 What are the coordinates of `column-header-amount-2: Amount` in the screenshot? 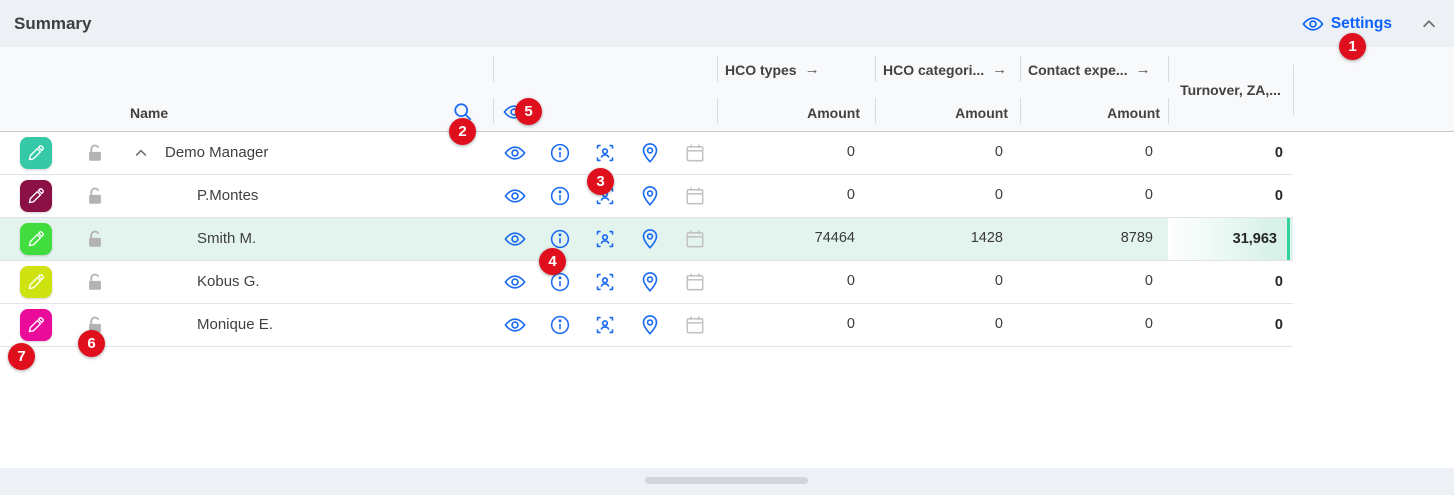 It's located at (981, 113).